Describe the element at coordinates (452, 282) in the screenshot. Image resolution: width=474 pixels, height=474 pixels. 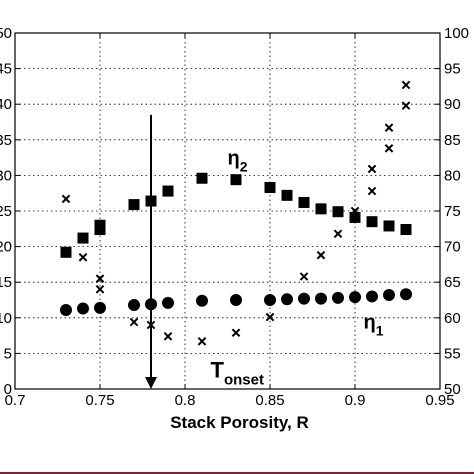
I see `y-right-tick-label: 65` at that location.